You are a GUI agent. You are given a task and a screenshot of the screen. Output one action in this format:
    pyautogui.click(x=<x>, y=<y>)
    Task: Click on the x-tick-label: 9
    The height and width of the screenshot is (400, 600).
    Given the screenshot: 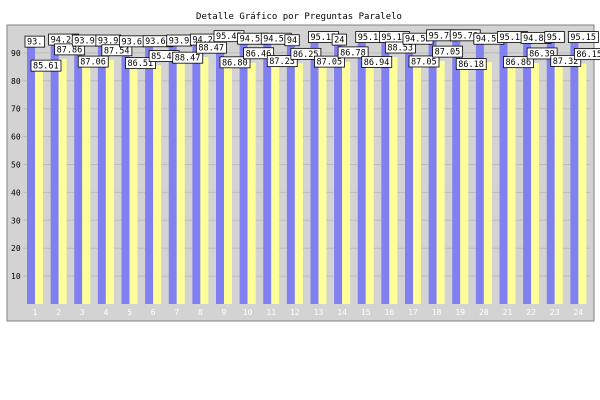 What is the action you would take?
    pyautogui.click(x=224, y=312)
    